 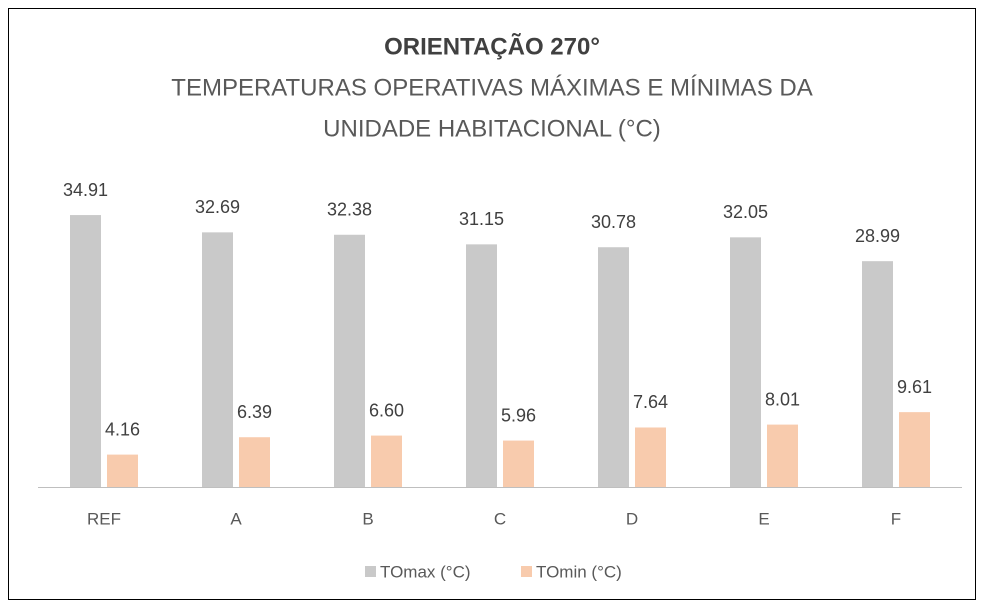 What do you see at coordinates (877, 236) in the screenshot?
I see `data-label: 28.99` at bounding box center [877, 236].